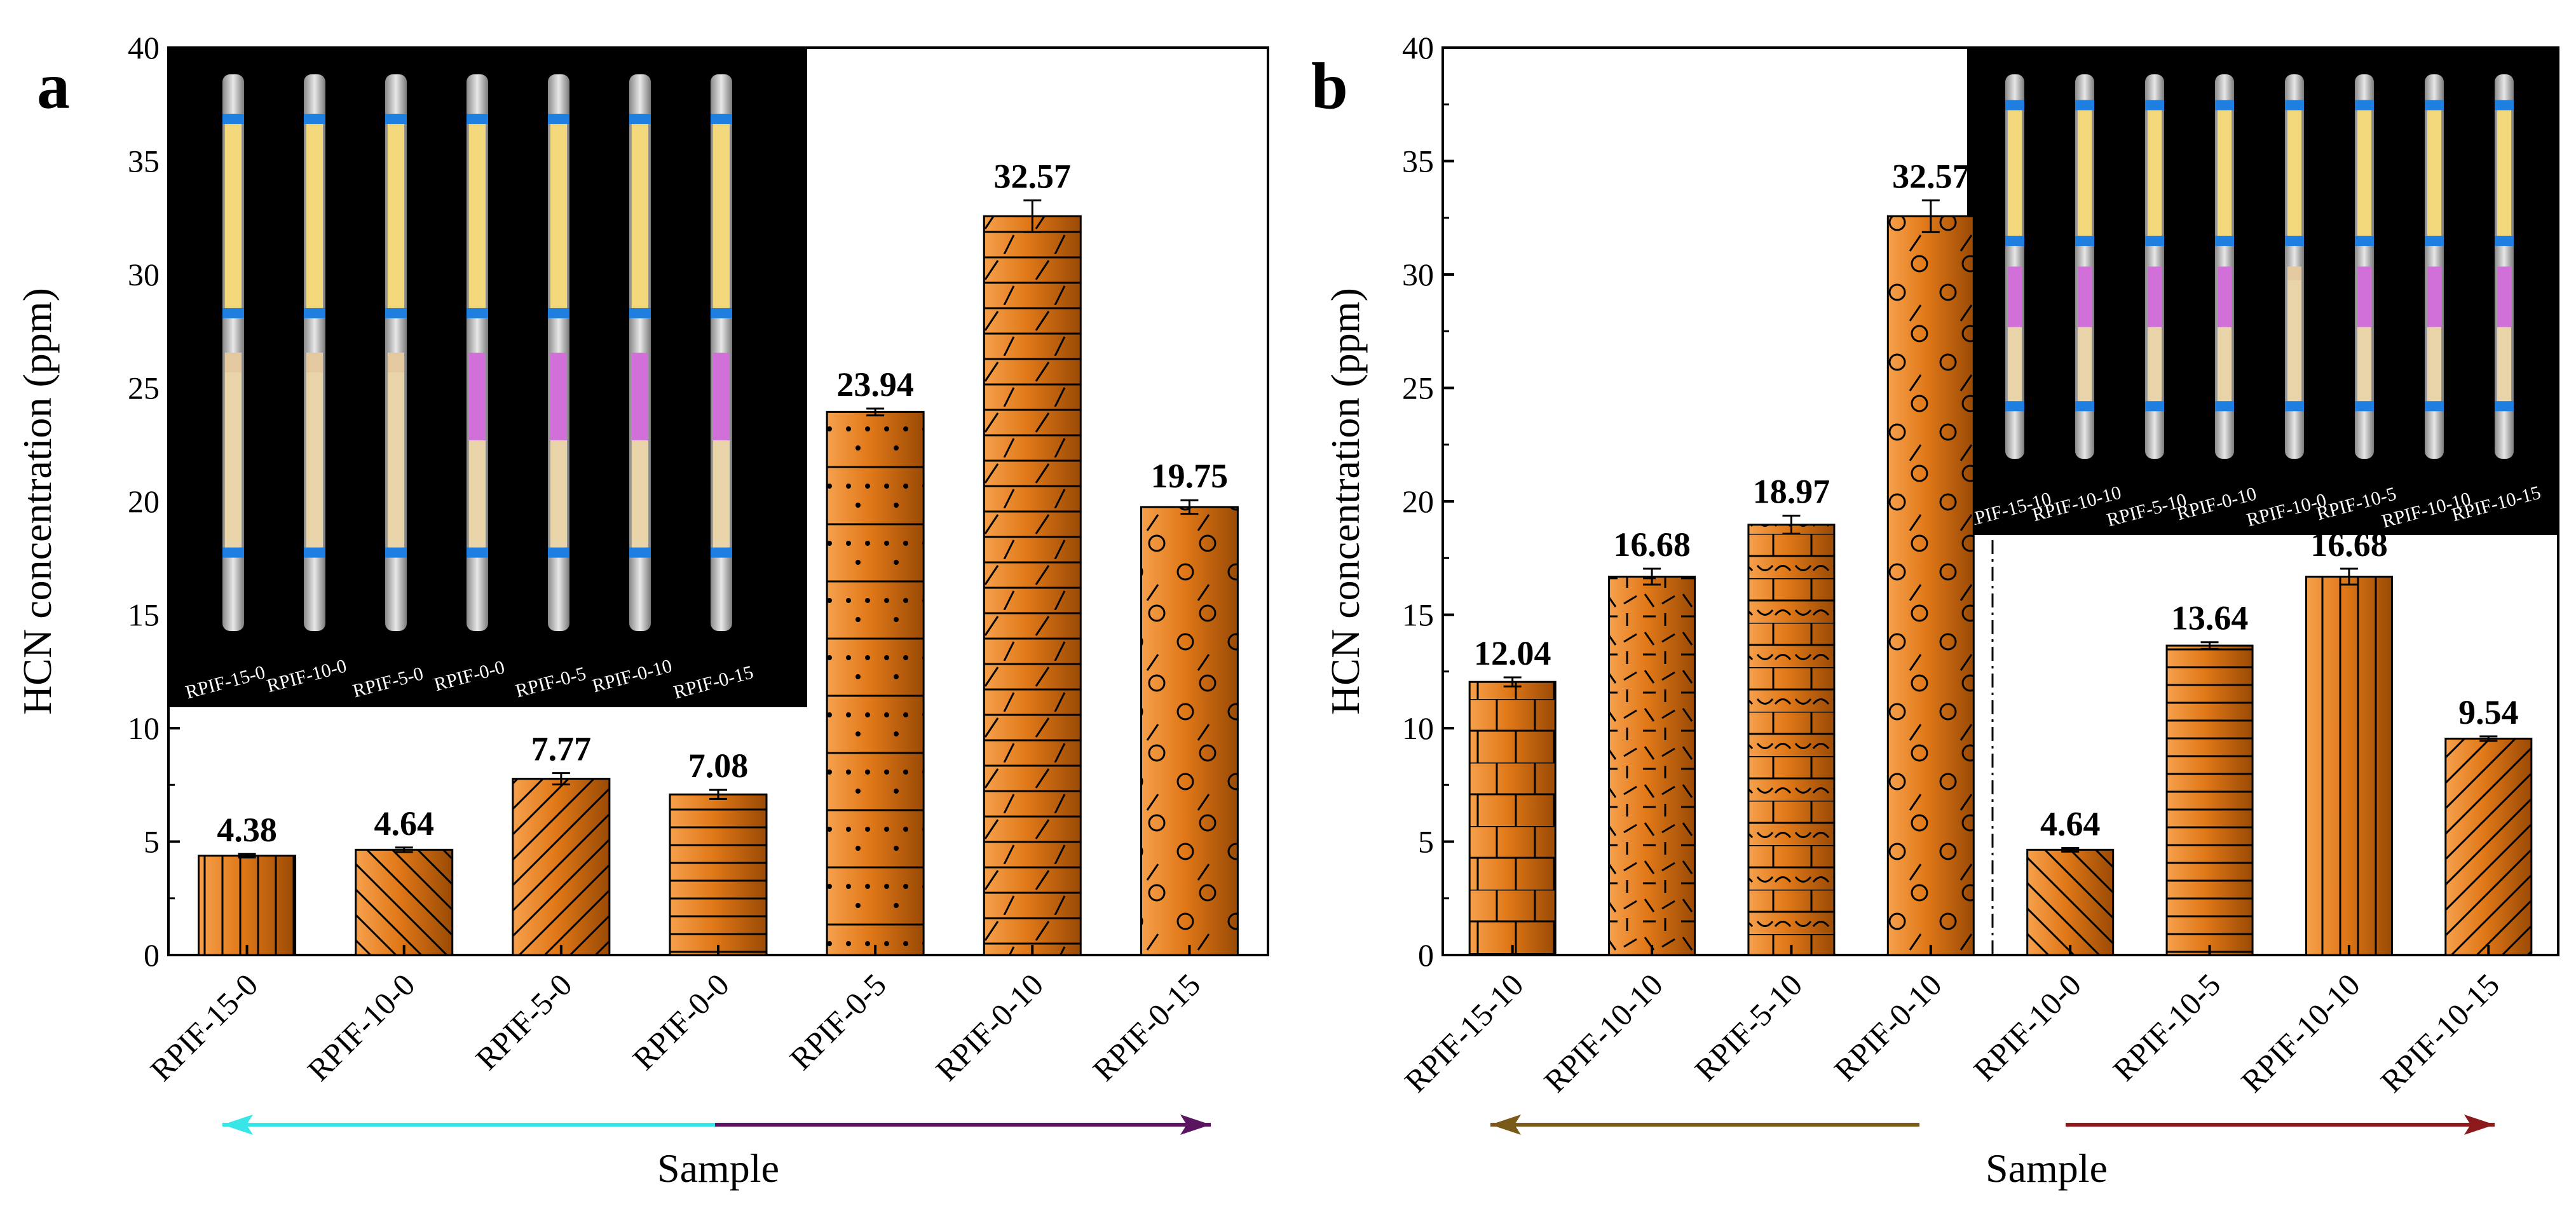  Describe the element at coordinates (1345, 501) in the screenshot. I see `y-axis-title: HCN concentration (ppm)` at that location.